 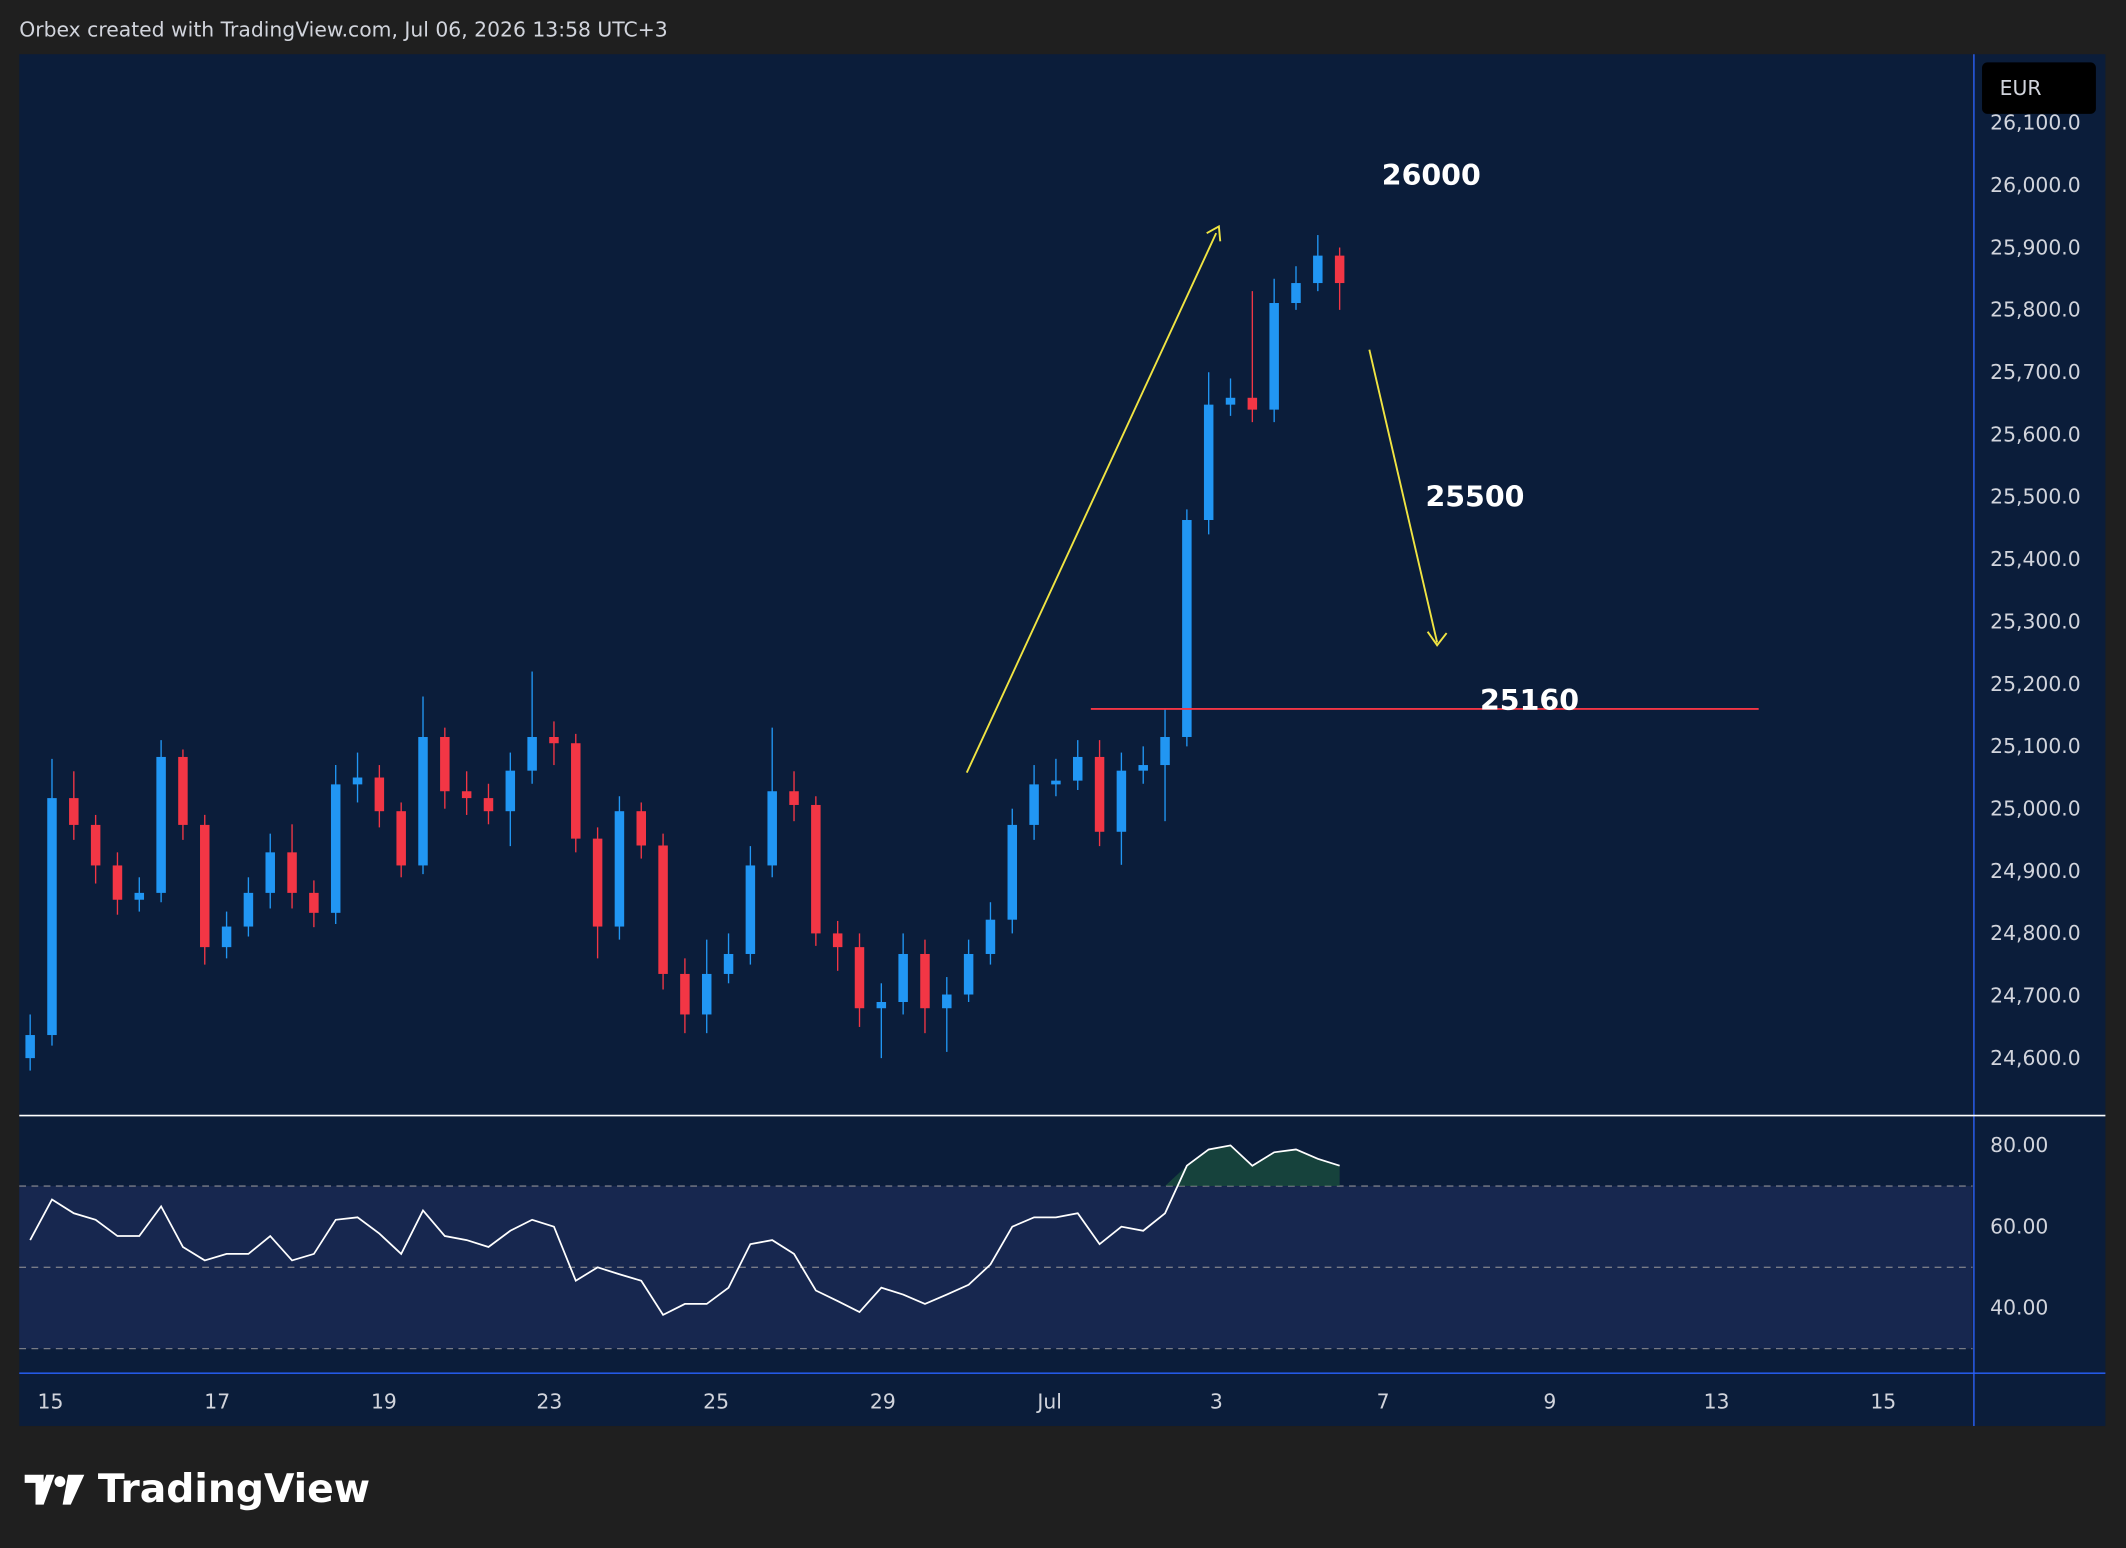 What do you see at coordinates (1383, 1401) in the screenshot?
I see `x-tick-label: 7` at bounding box center [1383, 1401].